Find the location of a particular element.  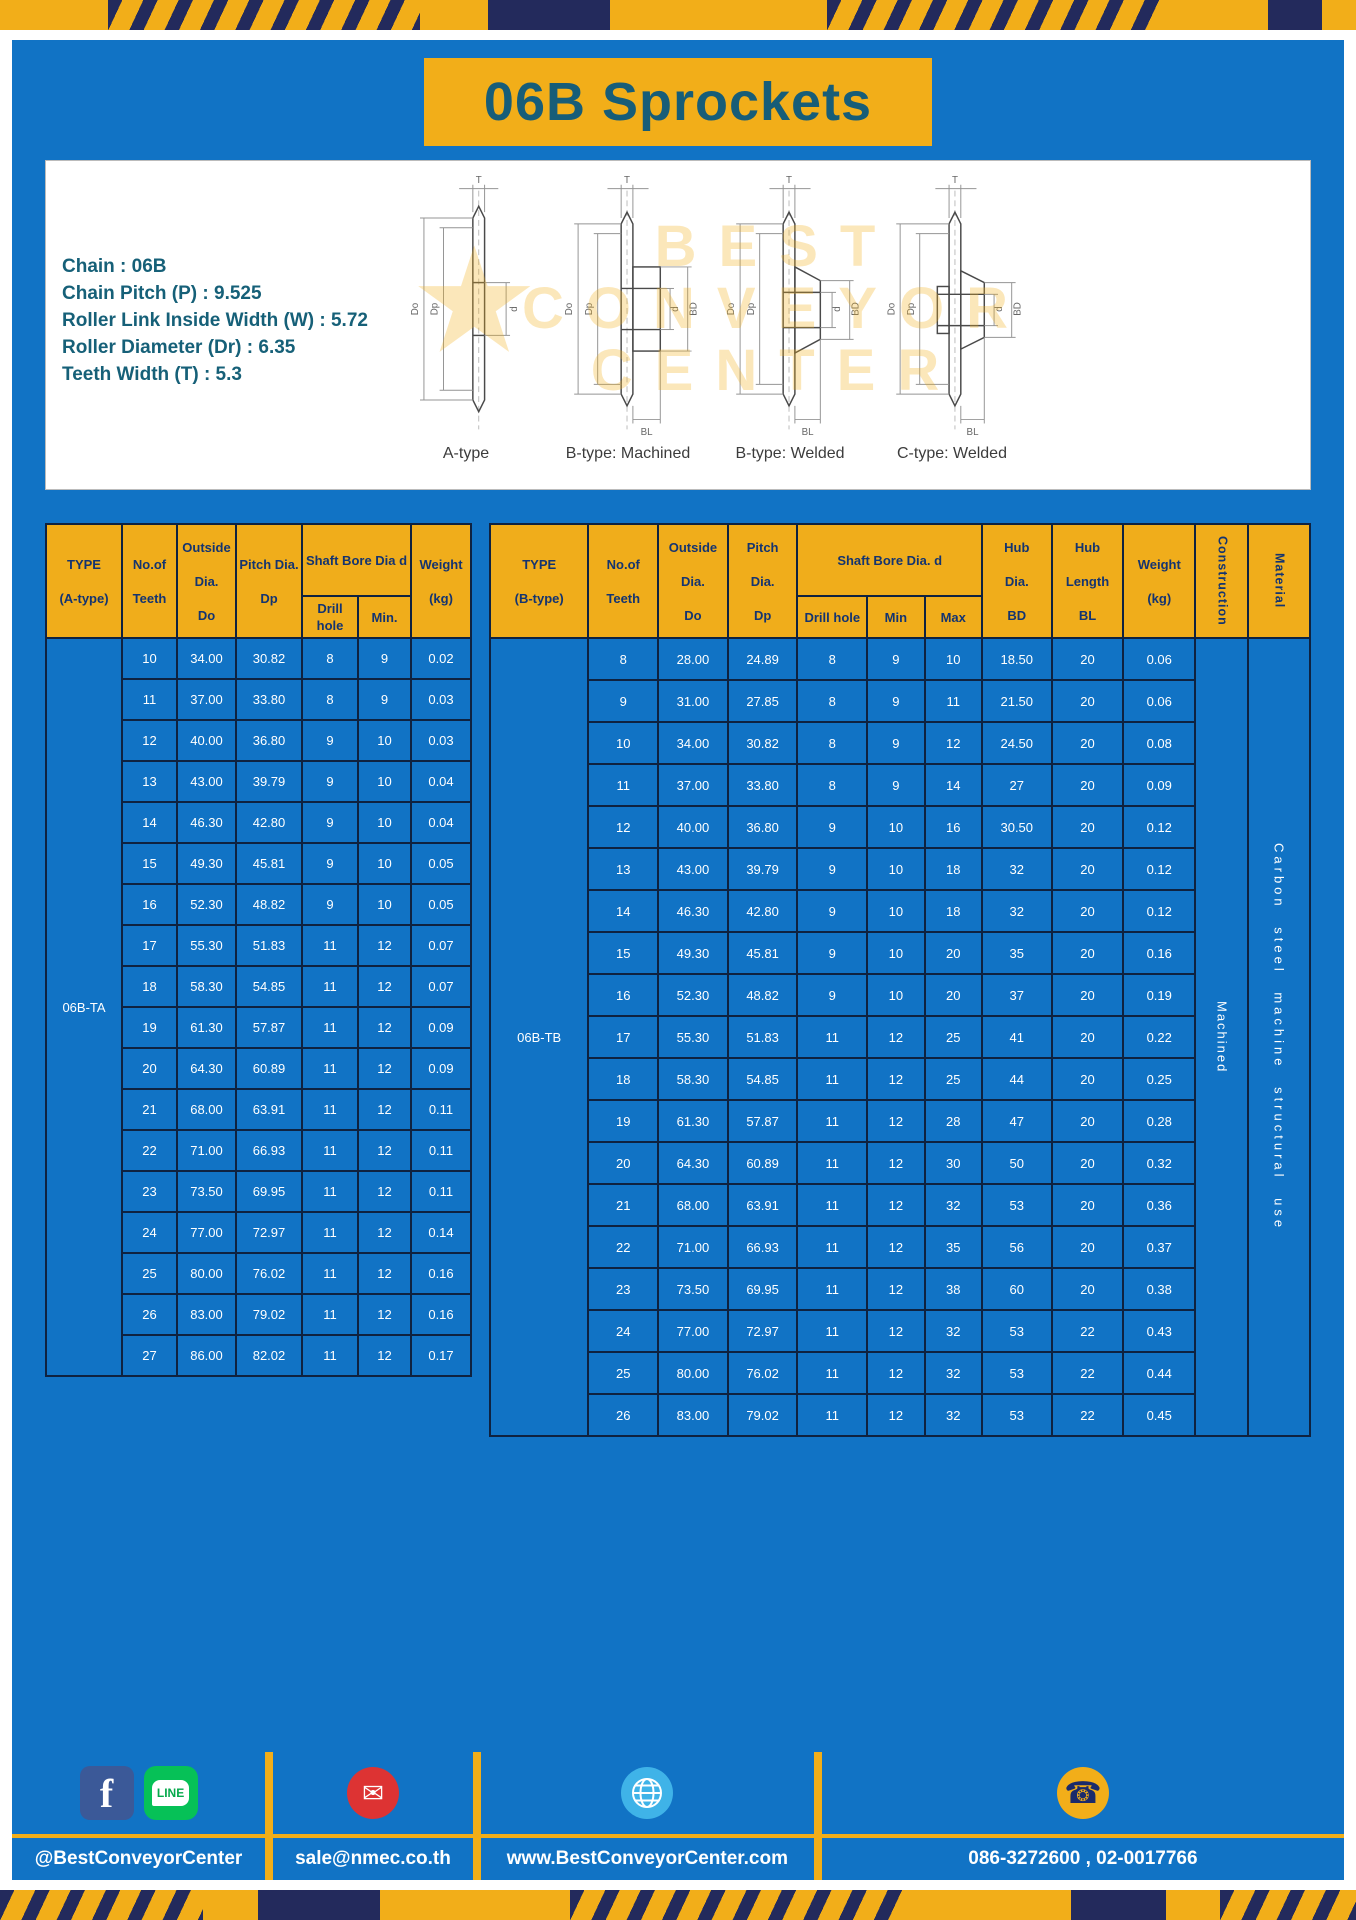

data-cell: 77.00 is located at coordinates (206, 1232).